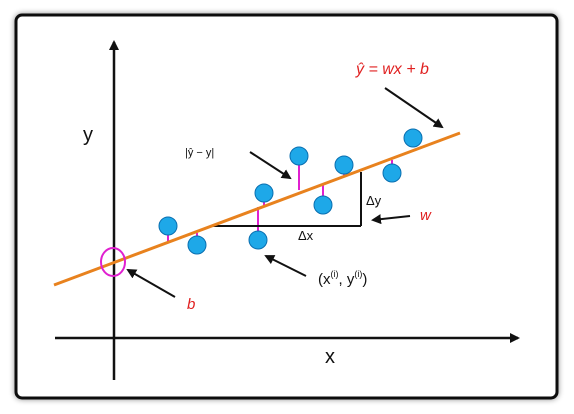 This screenshot has height=414, width=574. I want to click on intercept-label: b, so click(191, 304).